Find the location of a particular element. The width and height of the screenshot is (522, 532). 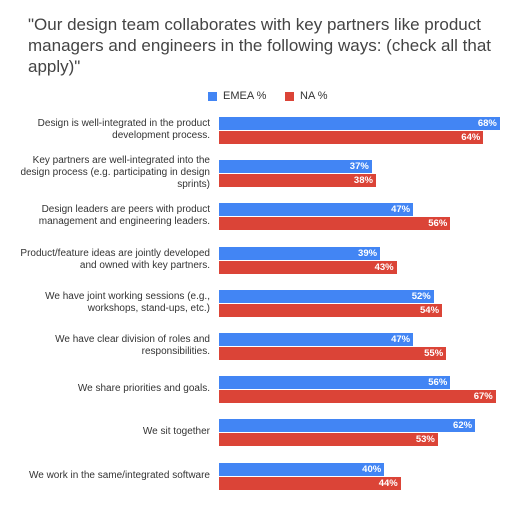

data-label: 44% is located at coordinates (388, 483).